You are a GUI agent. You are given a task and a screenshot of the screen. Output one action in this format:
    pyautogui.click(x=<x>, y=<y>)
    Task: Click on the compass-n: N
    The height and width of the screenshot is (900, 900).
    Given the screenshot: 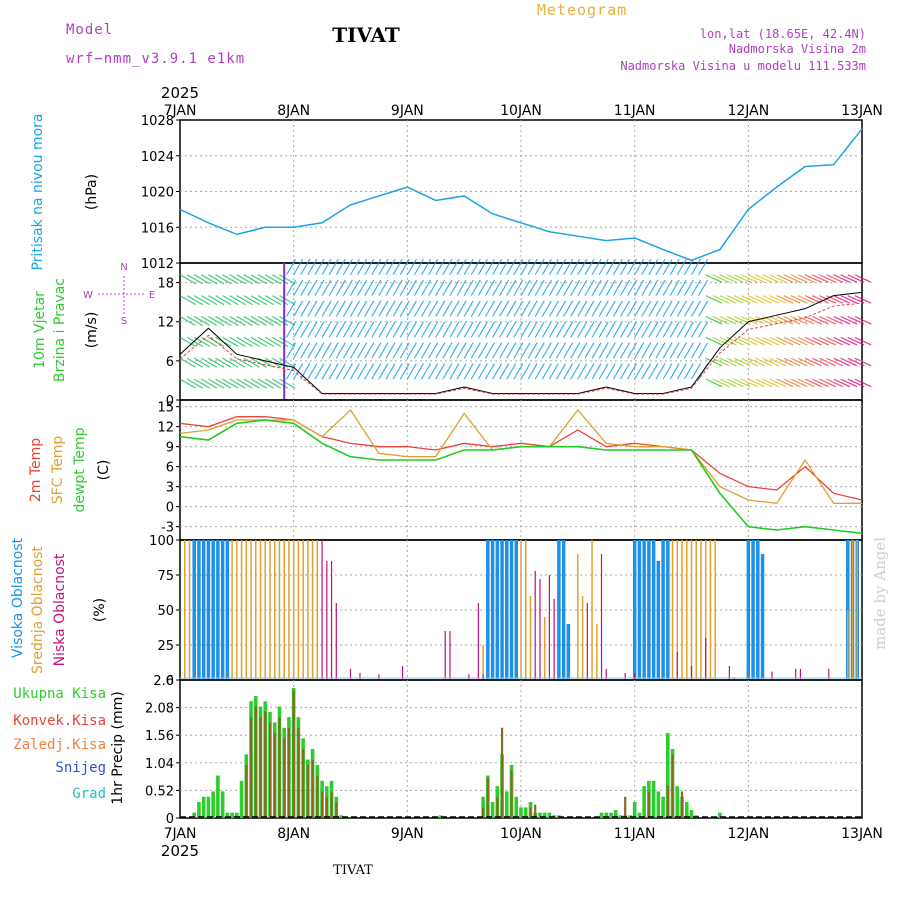 What is the action you would take?
    pyautogui.click(x=123, y=267)
    